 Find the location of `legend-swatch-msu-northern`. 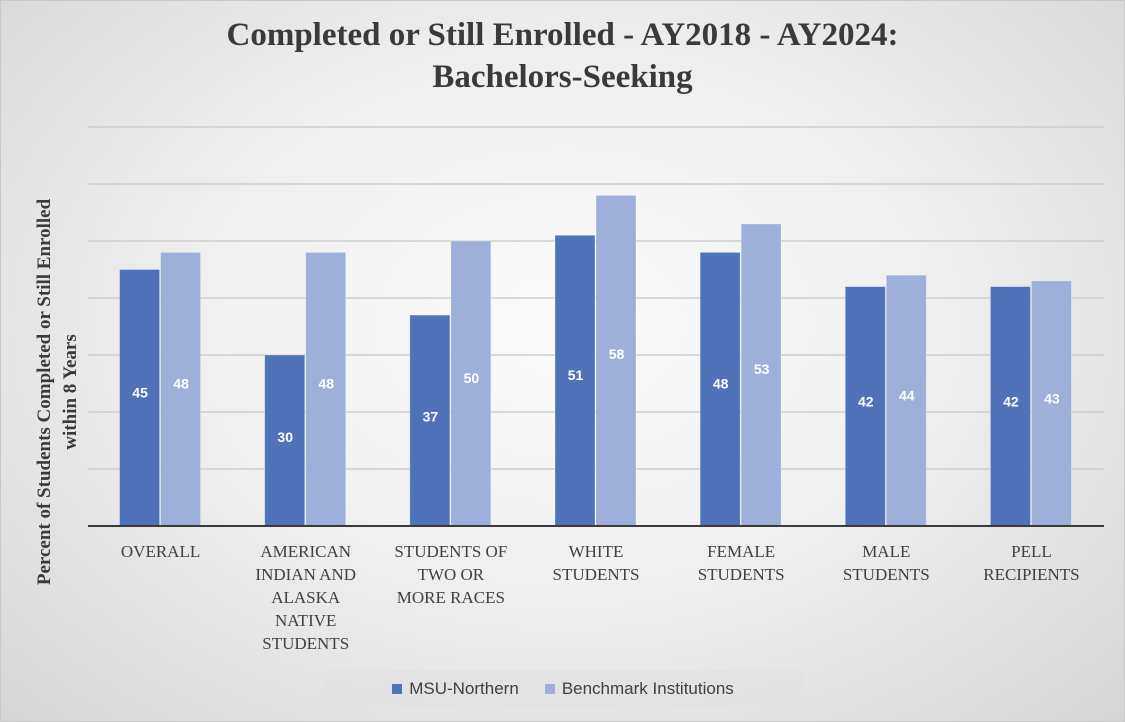

legend-swatch-msu-northern is located at coordinates (397, 689).